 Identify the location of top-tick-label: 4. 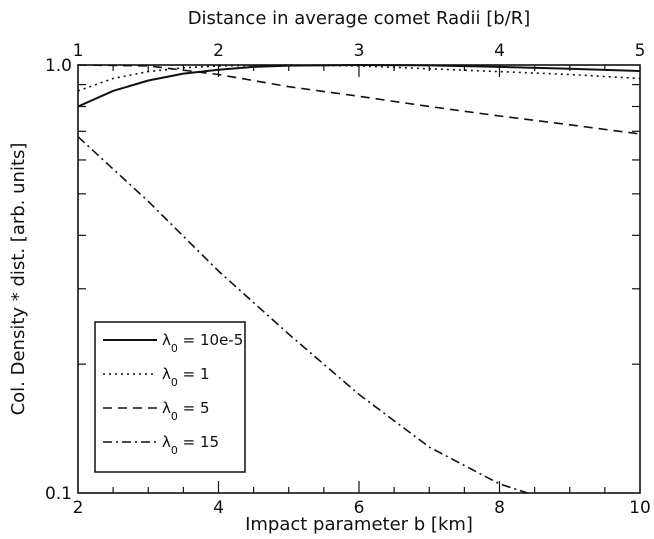
(499, 51).